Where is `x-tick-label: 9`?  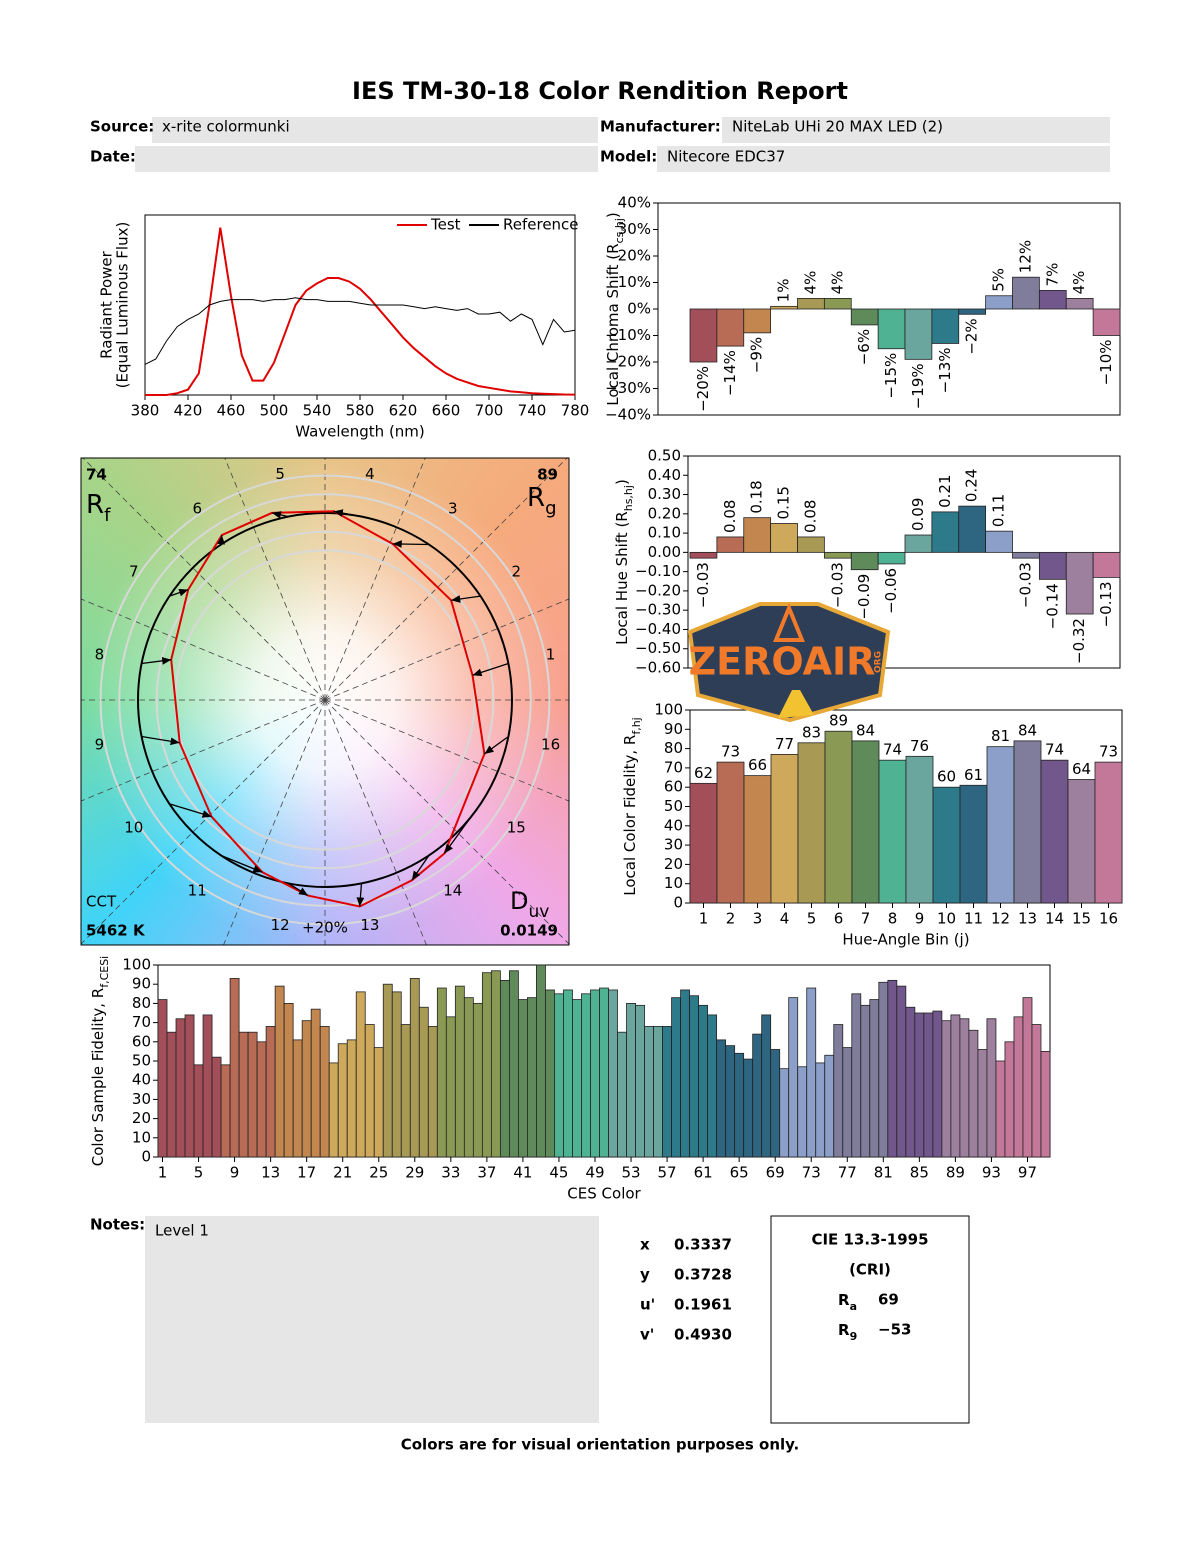 x-tick-label: 9 is located at coordinates (920, 919).